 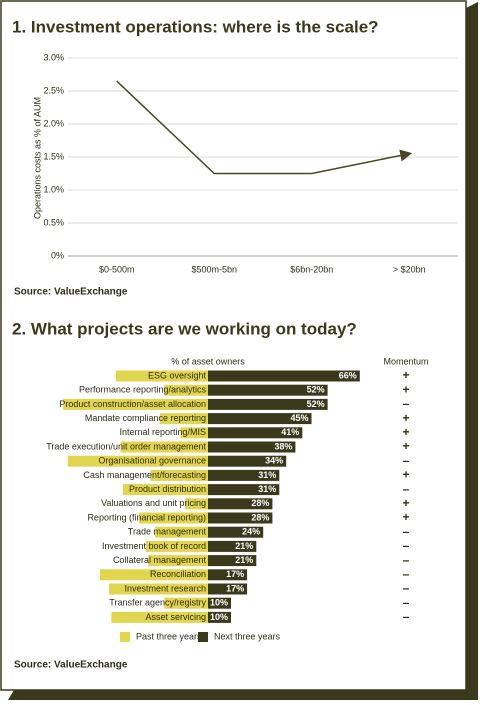 I want to click on category-label: Product distribution, so click(x=167, y=489).